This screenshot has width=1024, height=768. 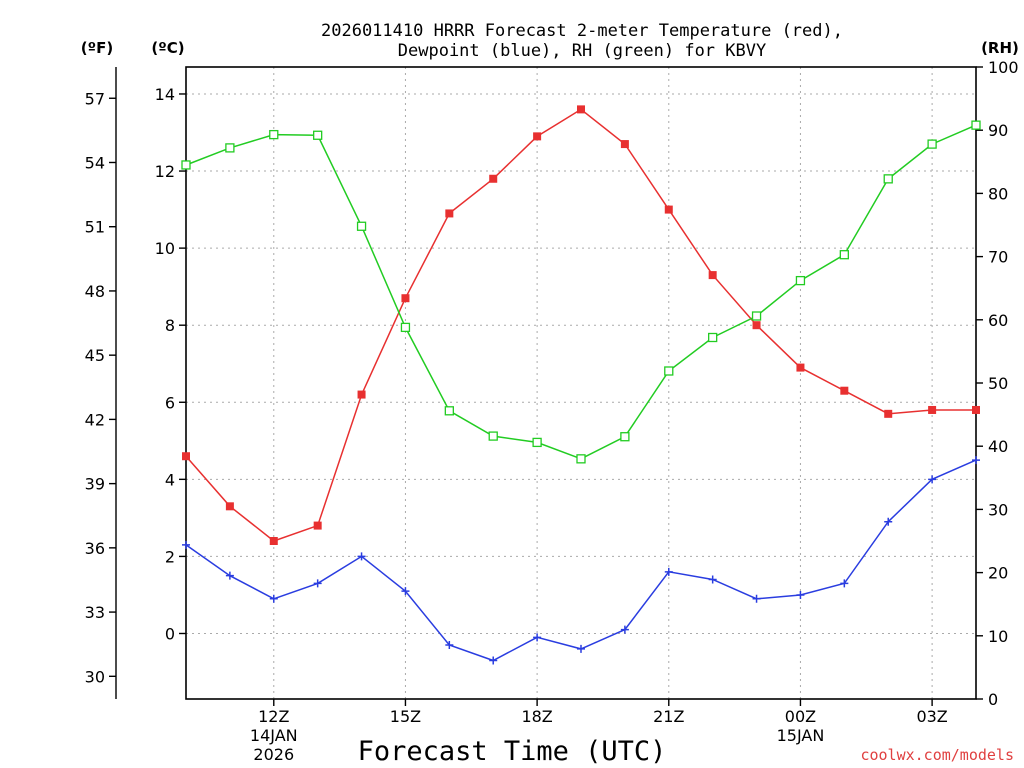 I want to click on rh-tick-label: 100, so click(x=1003, y=67).